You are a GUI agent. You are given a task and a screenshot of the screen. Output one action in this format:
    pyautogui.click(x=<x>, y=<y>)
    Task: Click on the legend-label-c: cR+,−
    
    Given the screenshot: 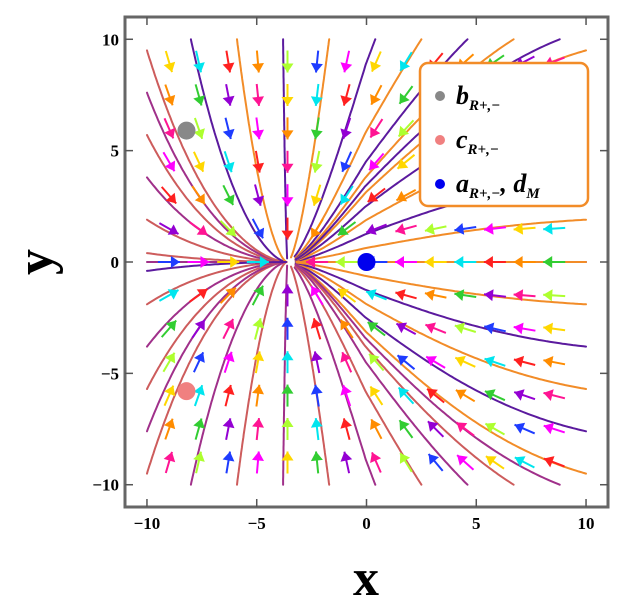 What is the action you would take?
    pyautogui.click(x=477, y=141)
    